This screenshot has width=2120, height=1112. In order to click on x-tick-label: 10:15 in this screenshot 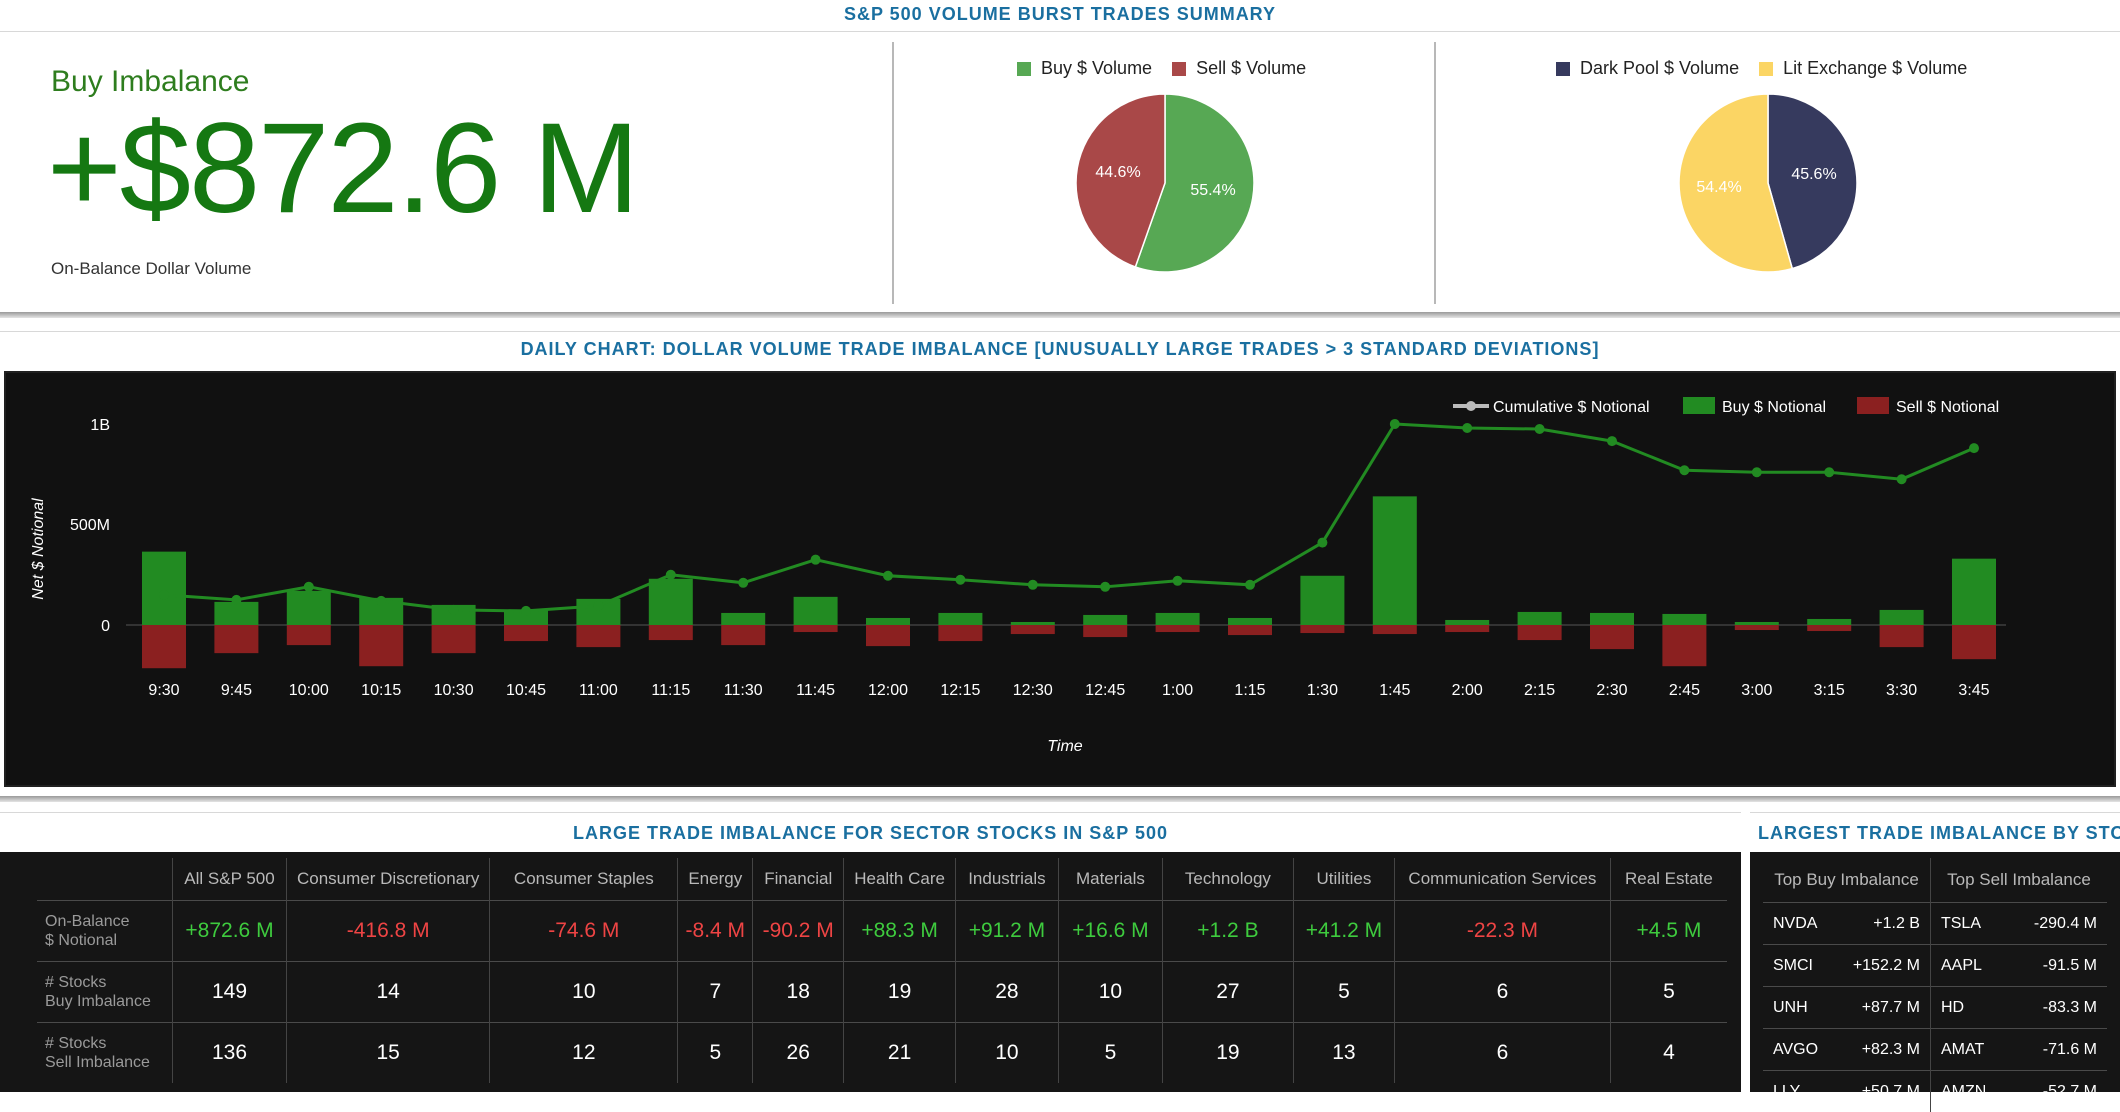, I will do `click(381, 690)`.